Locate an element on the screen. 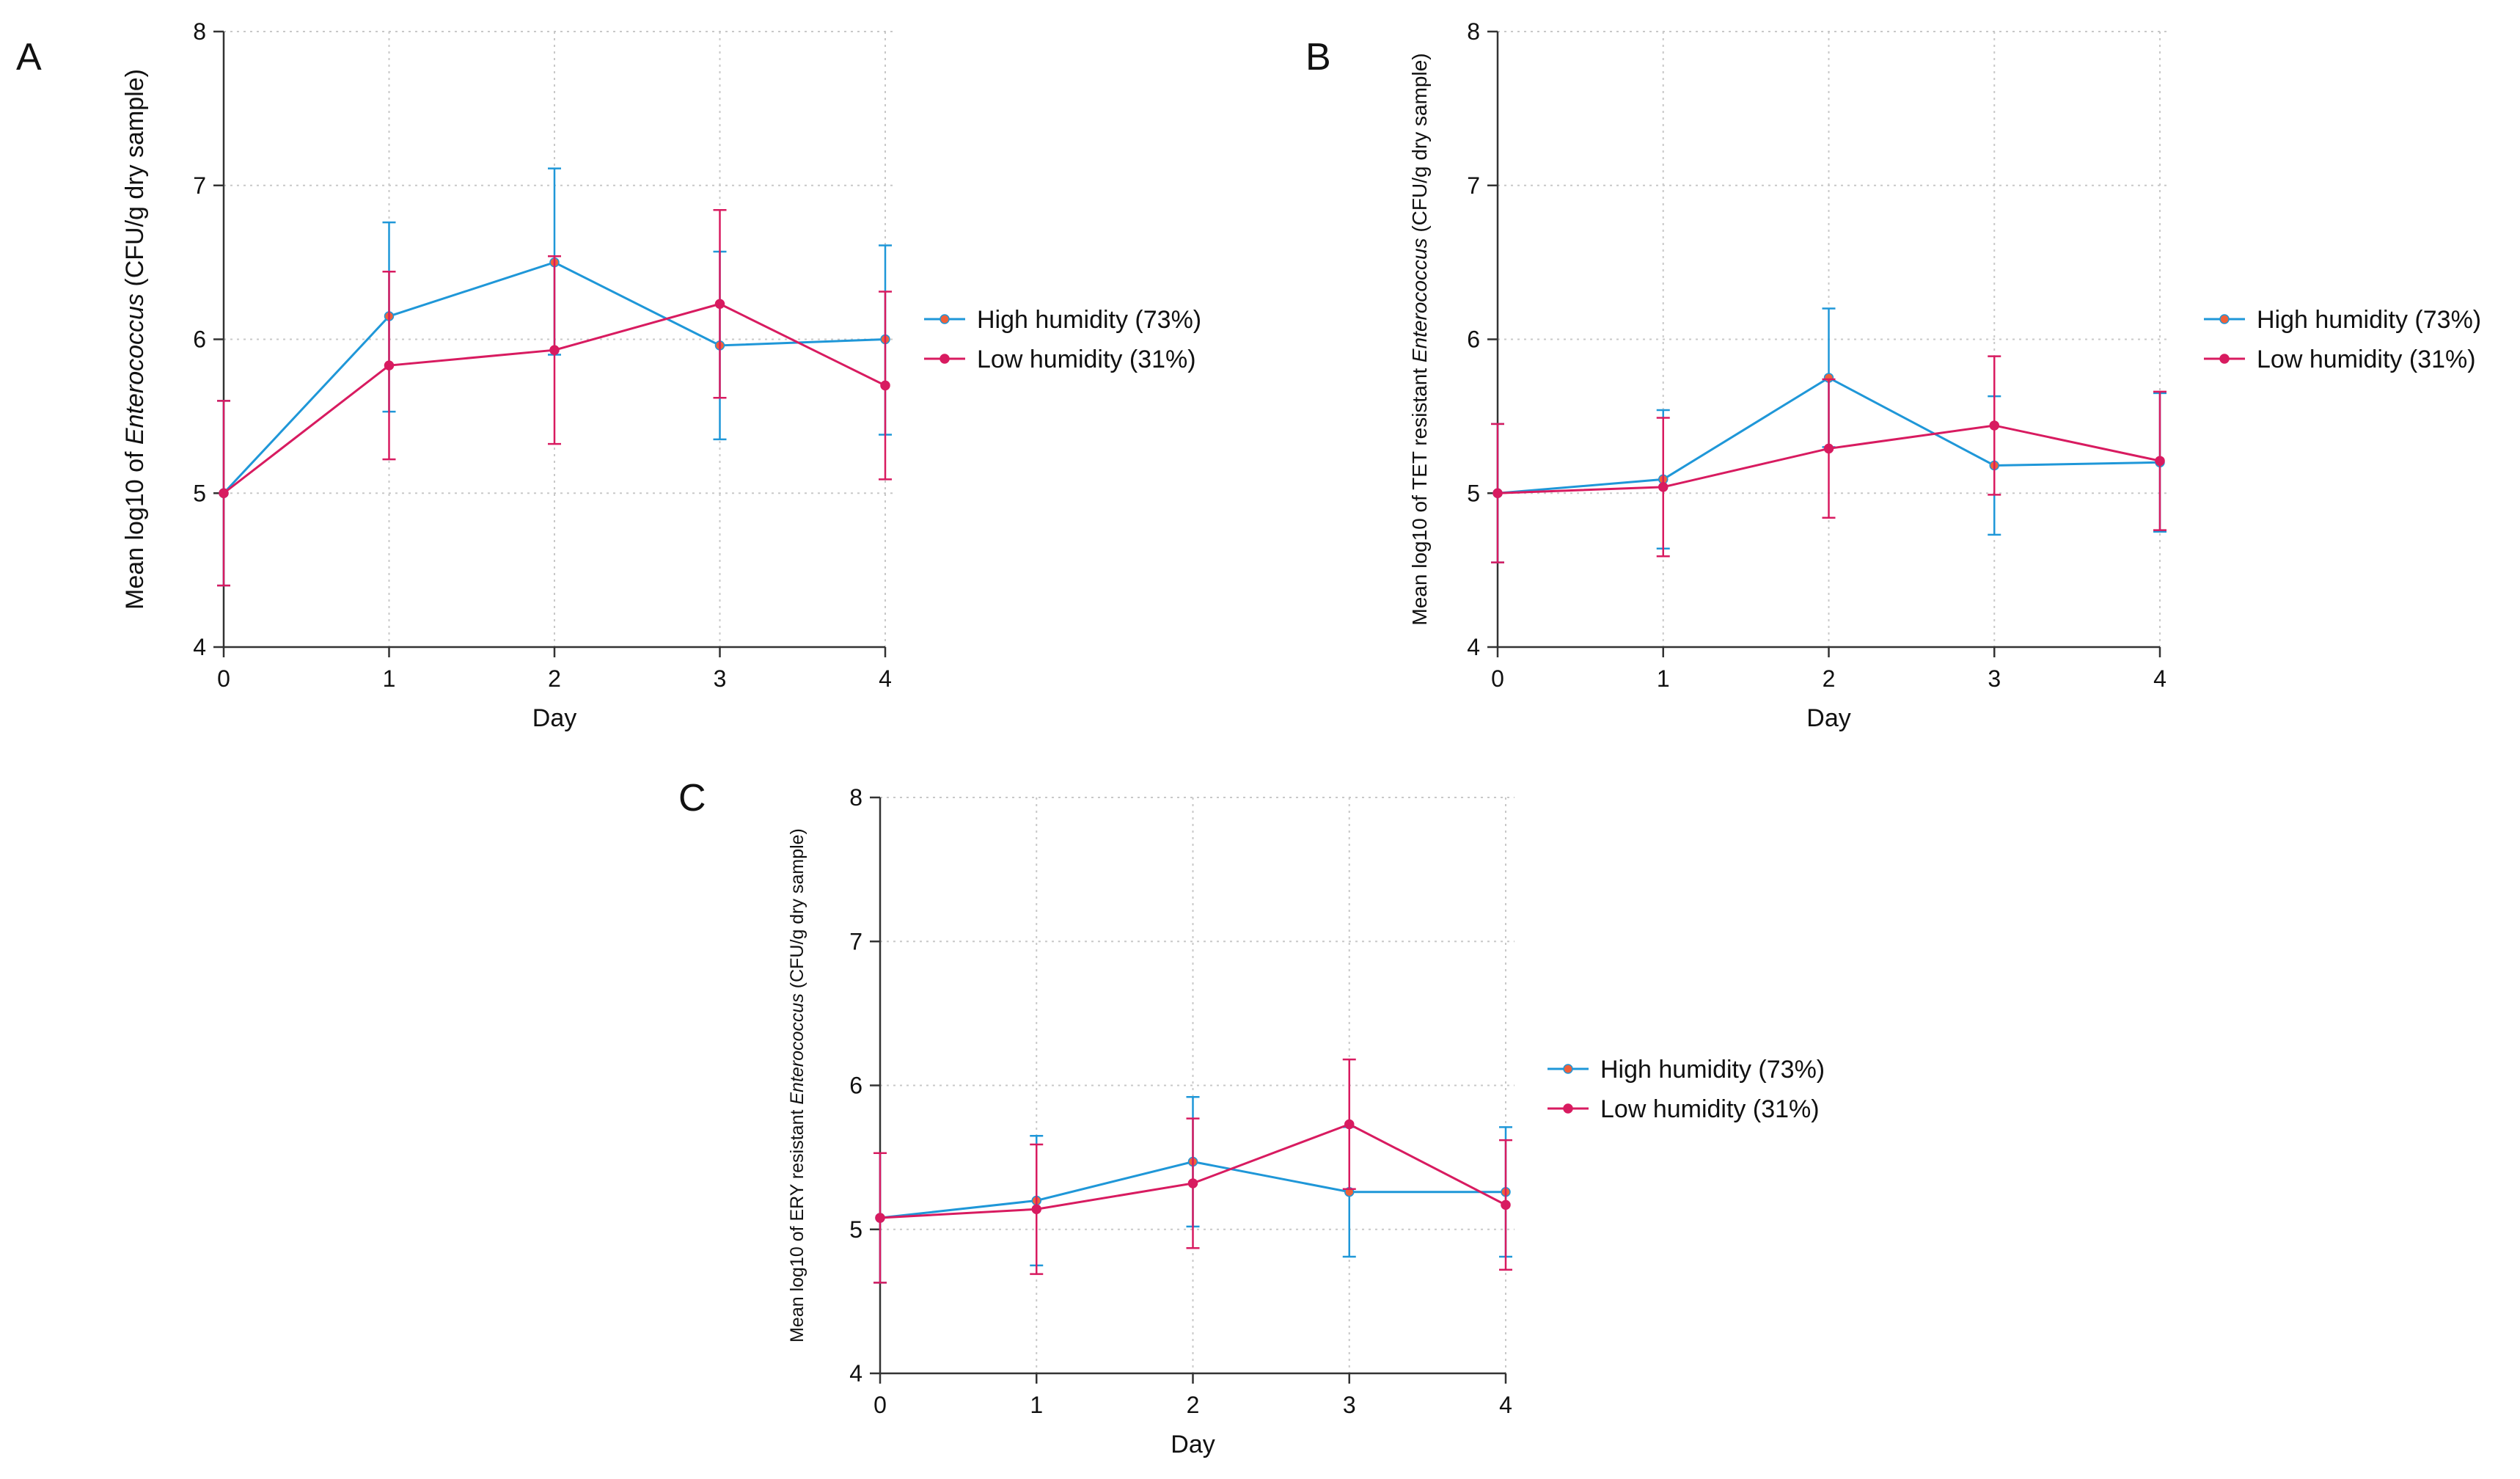 The height and width of the screenshot is (1479, 2520). y-axis-title-part: Mean log10 of is located at coordinates (135, 527).